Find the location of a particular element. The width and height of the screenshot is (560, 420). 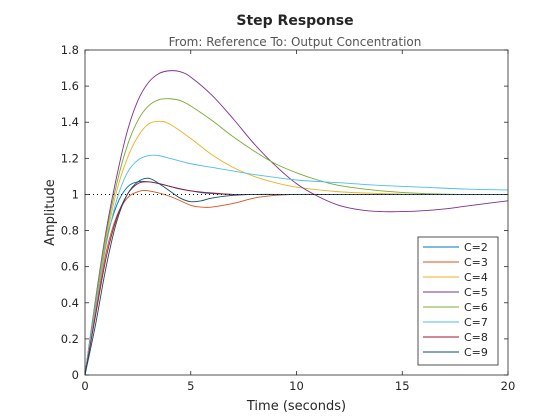

legend-box is located at coordinates (458, 301).